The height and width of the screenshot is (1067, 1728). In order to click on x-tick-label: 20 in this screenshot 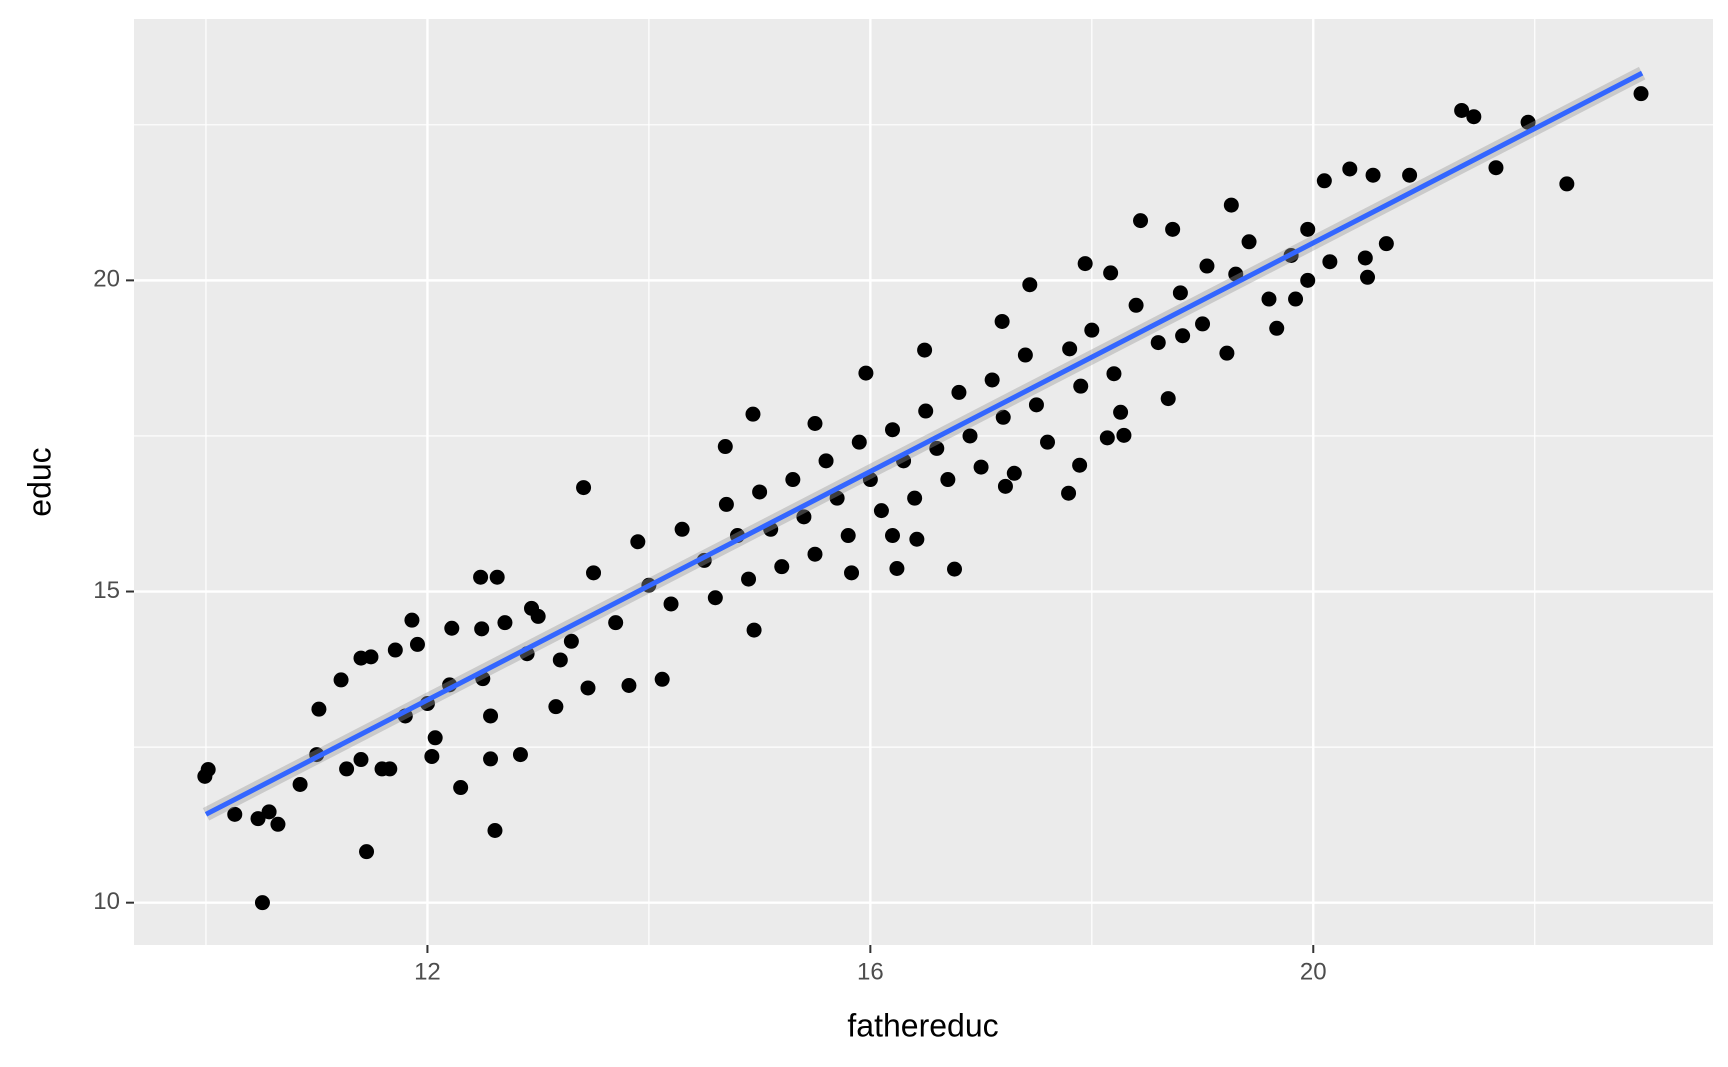, I will do `click(1313, 971)`.